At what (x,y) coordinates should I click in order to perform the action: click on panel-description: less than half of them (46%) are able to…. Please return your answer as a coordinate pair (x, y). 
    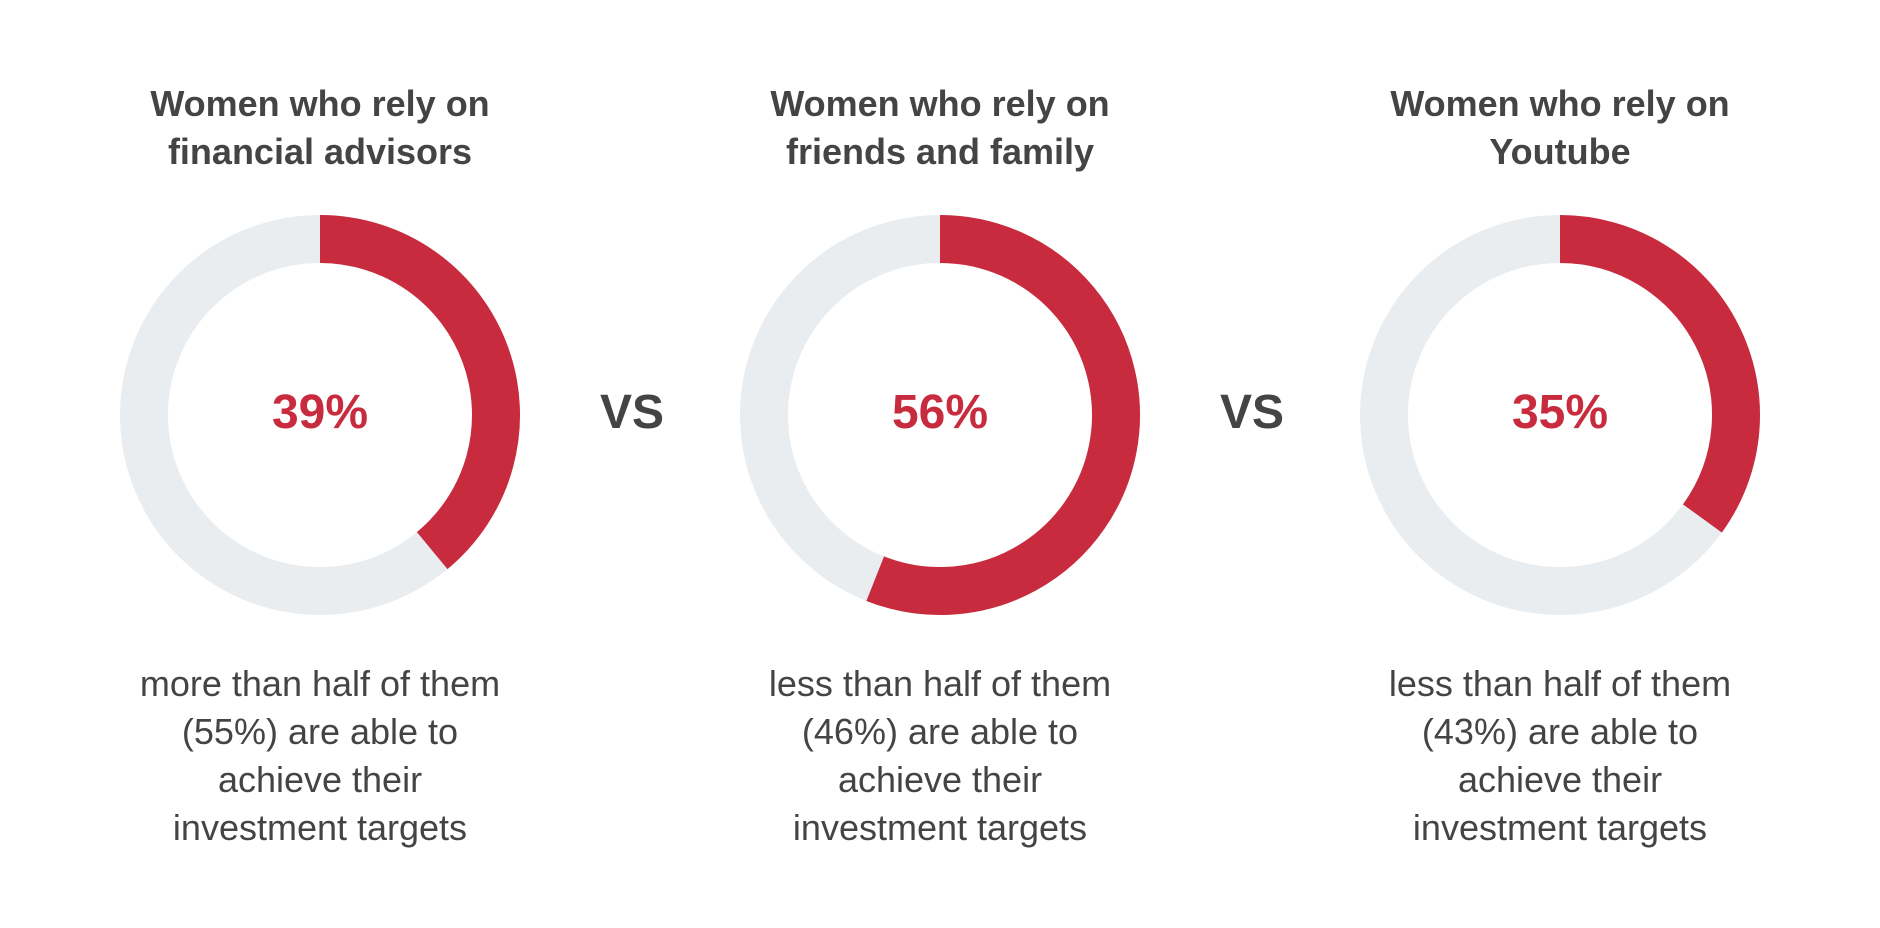
    Looking at the image, I should click on (940, 755).